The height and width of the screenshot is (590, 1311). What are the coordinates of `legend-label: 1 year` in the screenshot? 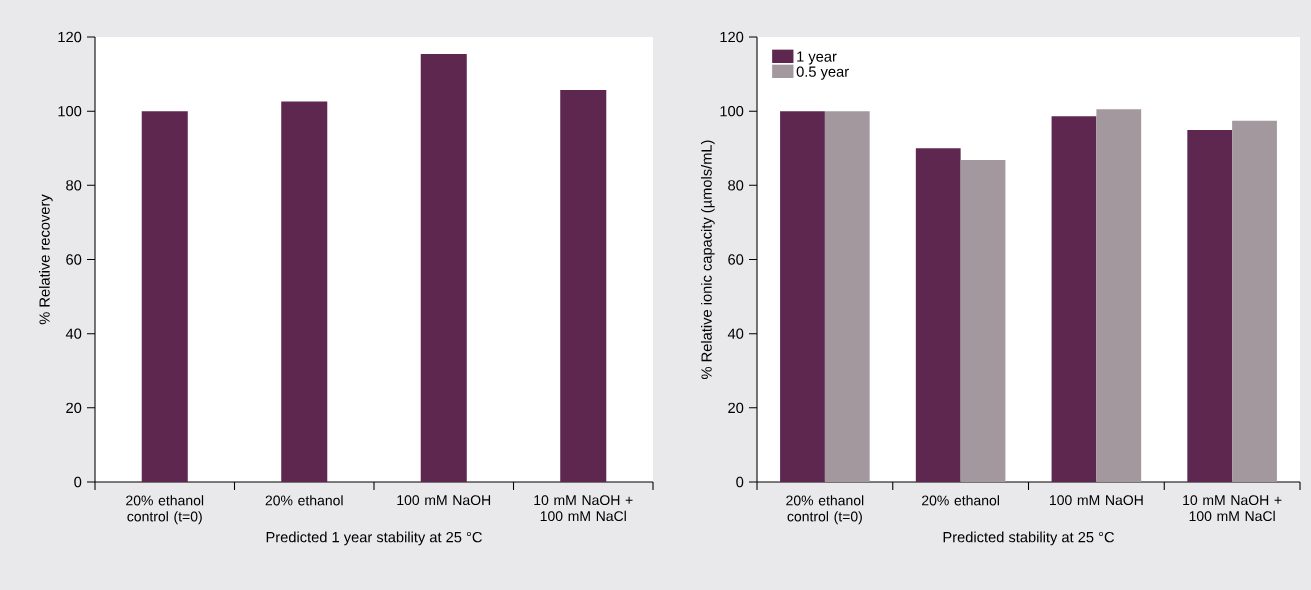 It's located at (817, 58).